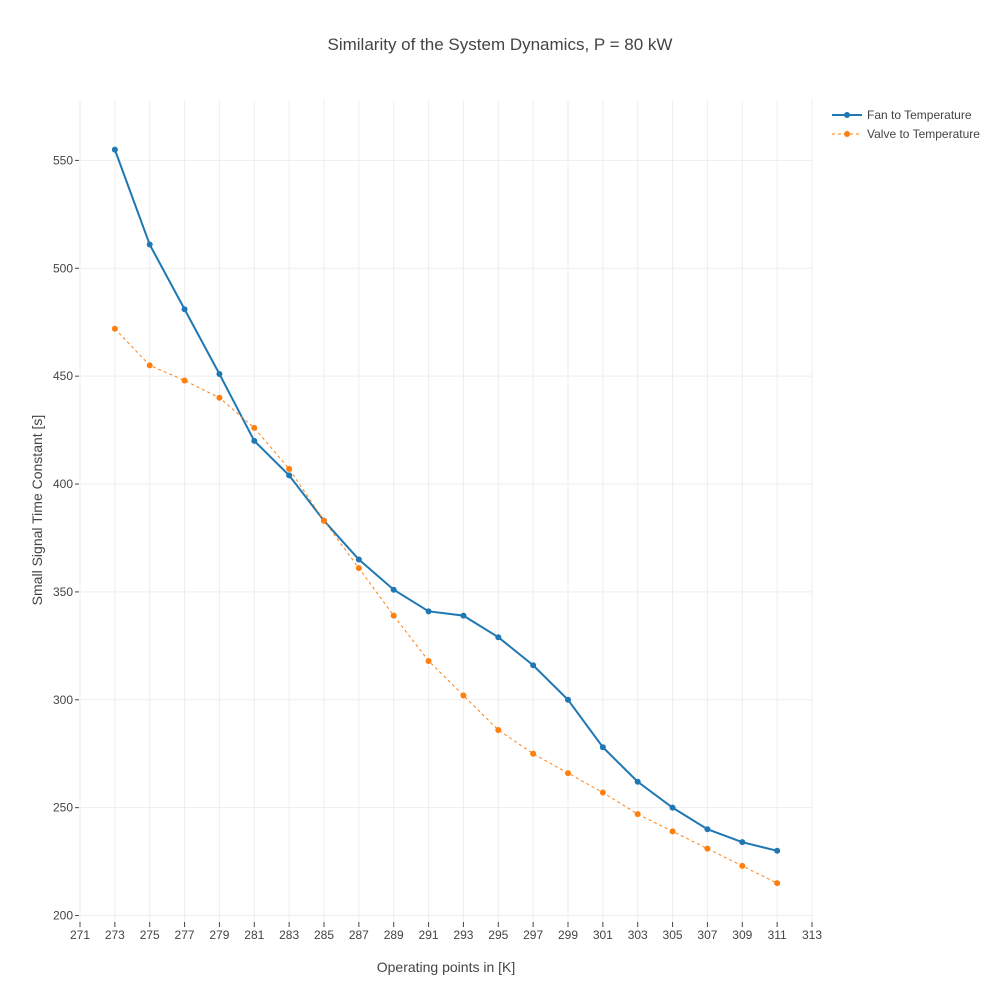  I want to click on y-axis-title: Small Signal Time Constant [s], so click(37, 510).